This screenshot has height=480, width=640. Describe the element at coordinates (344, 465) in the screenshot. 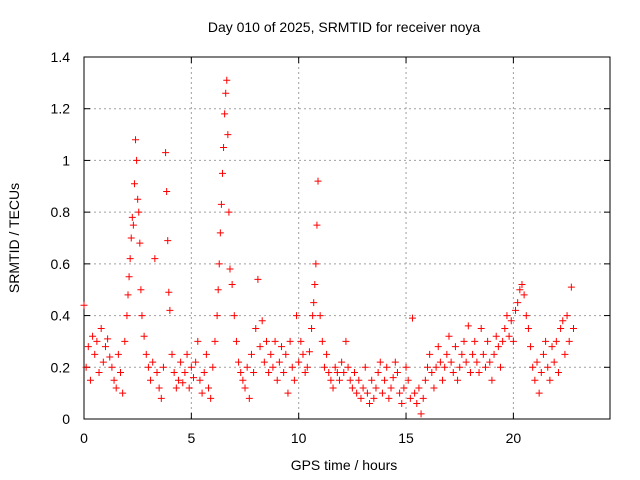

I see `x-axis-label: GPS time / hours` at that location.